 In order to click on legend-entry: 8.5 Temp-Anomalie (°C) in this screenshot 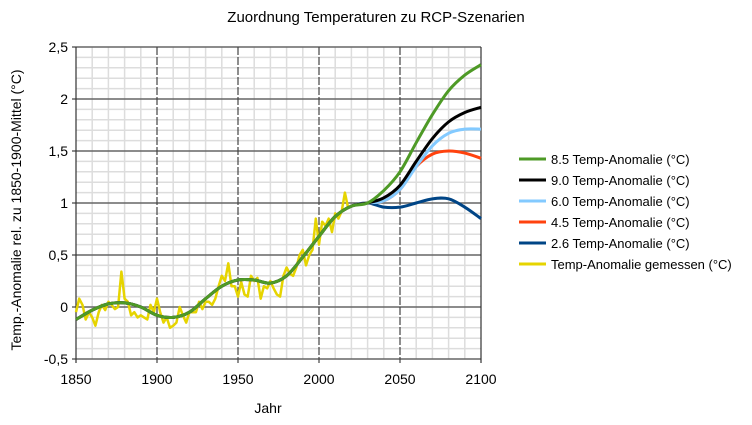, I will do `click(620, 159)`.